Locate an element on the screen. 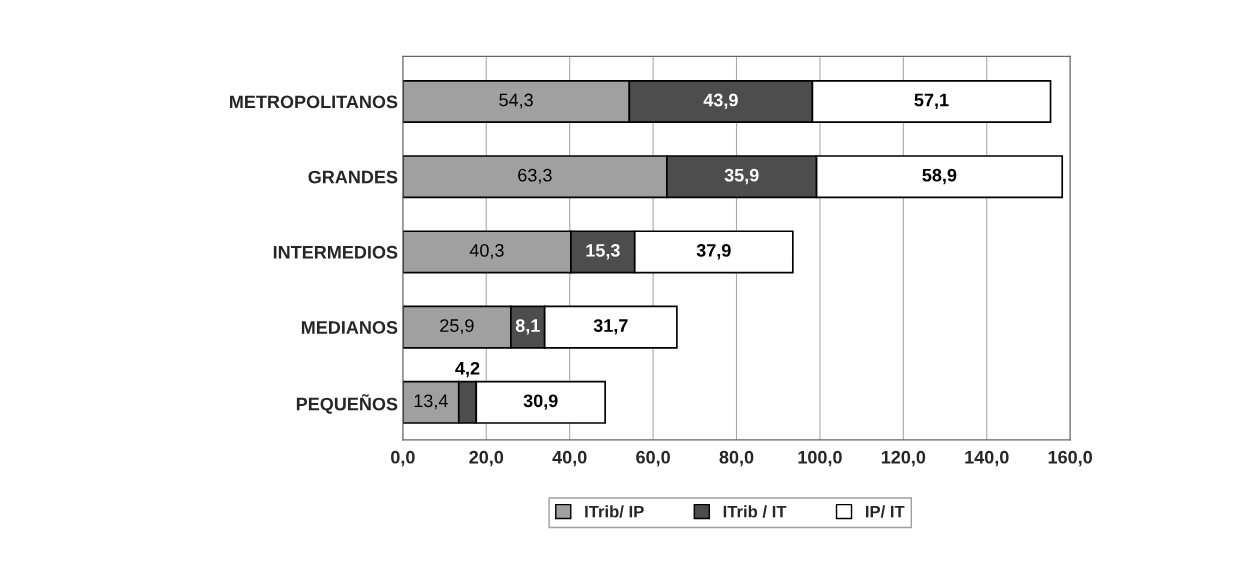 The width and height of the screenshot is (1259, 564). legend-label: ITrib / IT is located at coordinates (755, 511).